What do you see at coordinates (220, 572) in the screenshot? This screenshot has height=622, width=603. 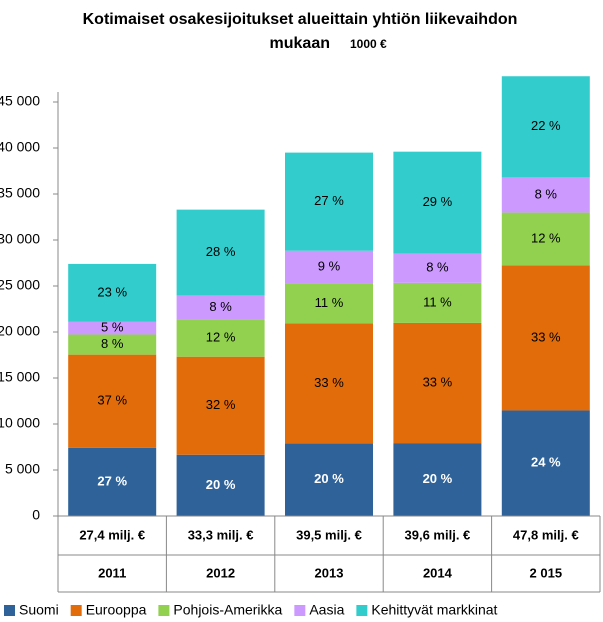 I see `x-tick-label: 2012` at bounding box center [220, 572].